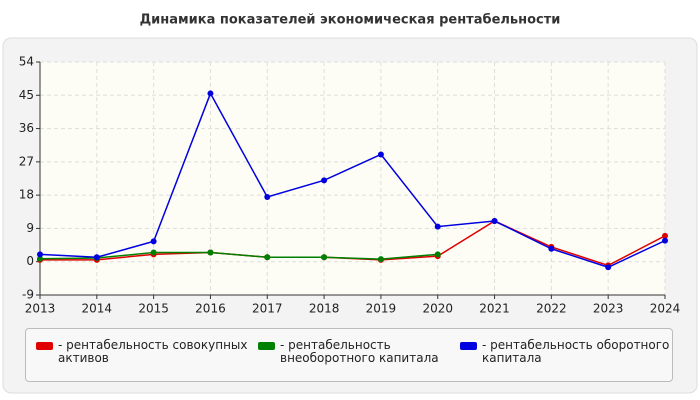  What do you see at coordinates (26, 62) in the screenshot?
I see `y-tick-label: 54` at bounding box center [26, 62].